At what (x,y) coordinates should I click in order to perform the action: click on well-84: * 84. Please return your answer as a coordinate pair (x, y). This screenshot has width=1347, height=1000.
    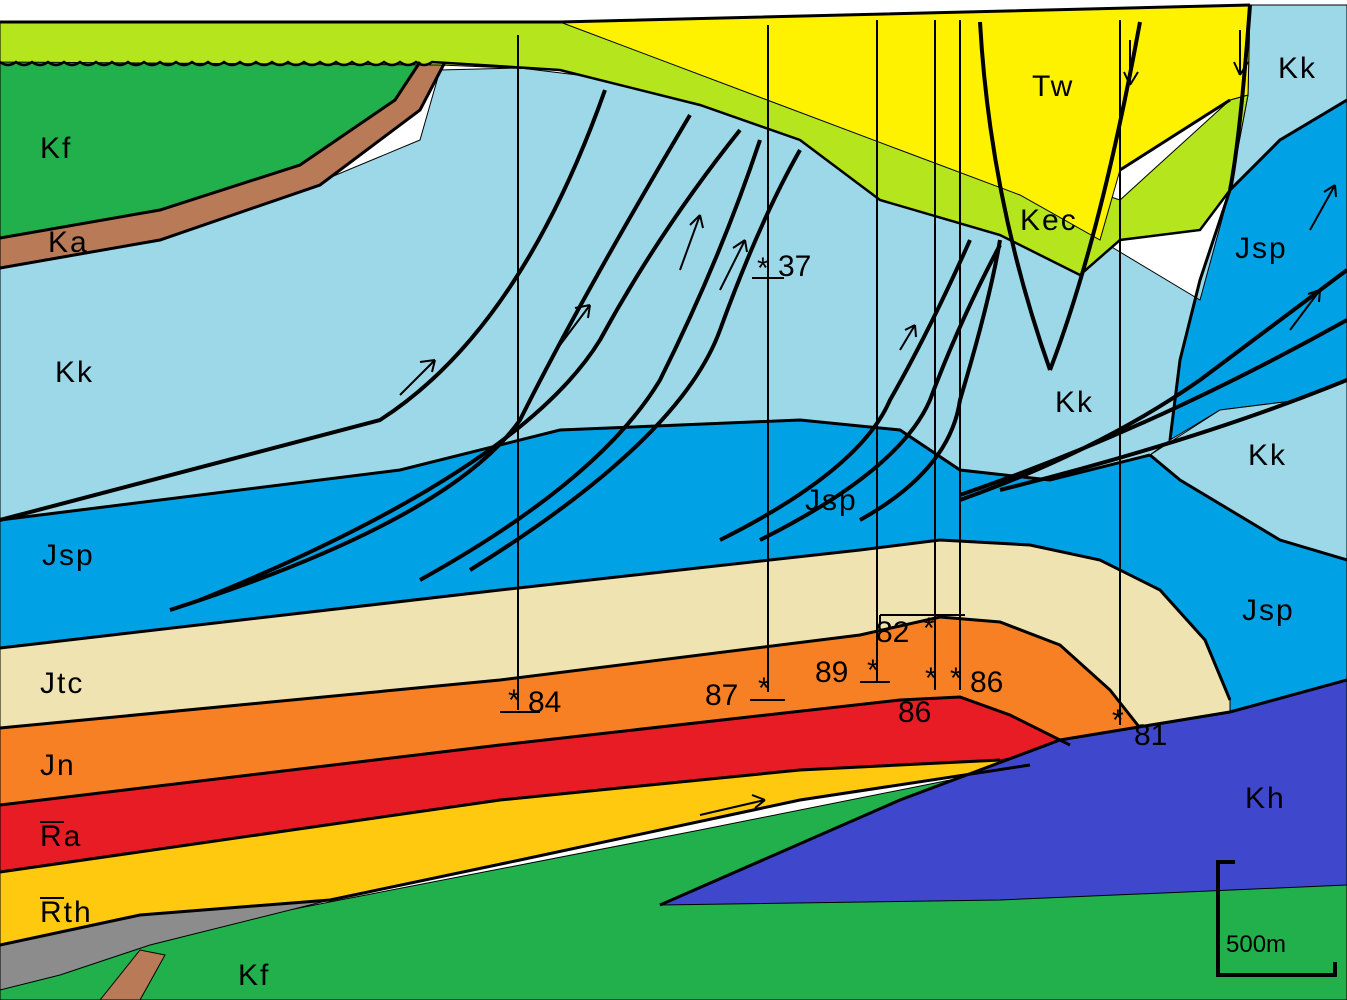
    Looking at the image, I should click on (534, 701).